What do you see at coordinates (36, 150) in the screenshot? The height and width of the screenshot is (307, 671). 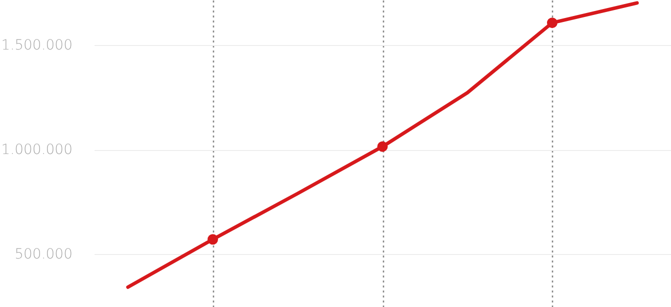 I see `y-tick-label: 1.000.000` at bounding box center [36, 150].